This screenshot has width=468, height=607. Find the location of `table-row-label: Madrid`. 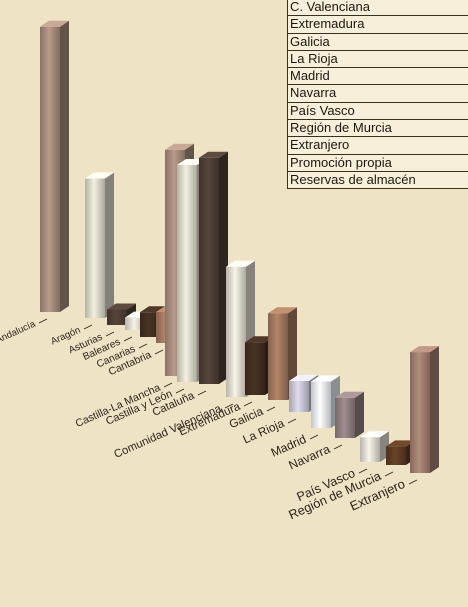

table-row-label: Madrid is located at coordinates (310, 76).